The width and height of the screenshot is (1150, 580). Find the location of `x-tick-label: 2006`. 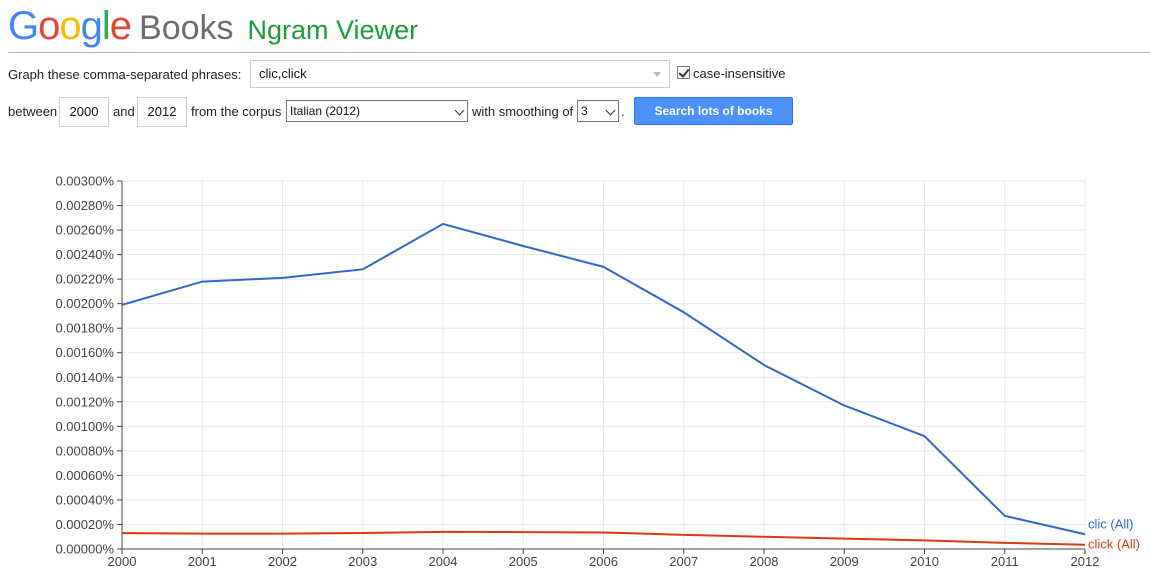

x-tick-label: 2006 is located at coordinates (603, 561).